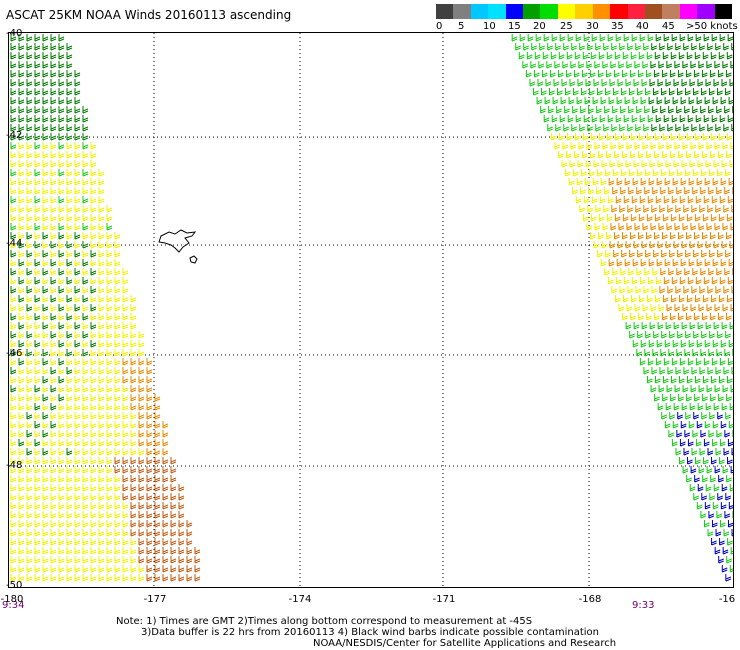 The image size is (740, 650). Describe the element at coordinates (14, 135) in the screenshot. I see `lat-label: -42` at that location.